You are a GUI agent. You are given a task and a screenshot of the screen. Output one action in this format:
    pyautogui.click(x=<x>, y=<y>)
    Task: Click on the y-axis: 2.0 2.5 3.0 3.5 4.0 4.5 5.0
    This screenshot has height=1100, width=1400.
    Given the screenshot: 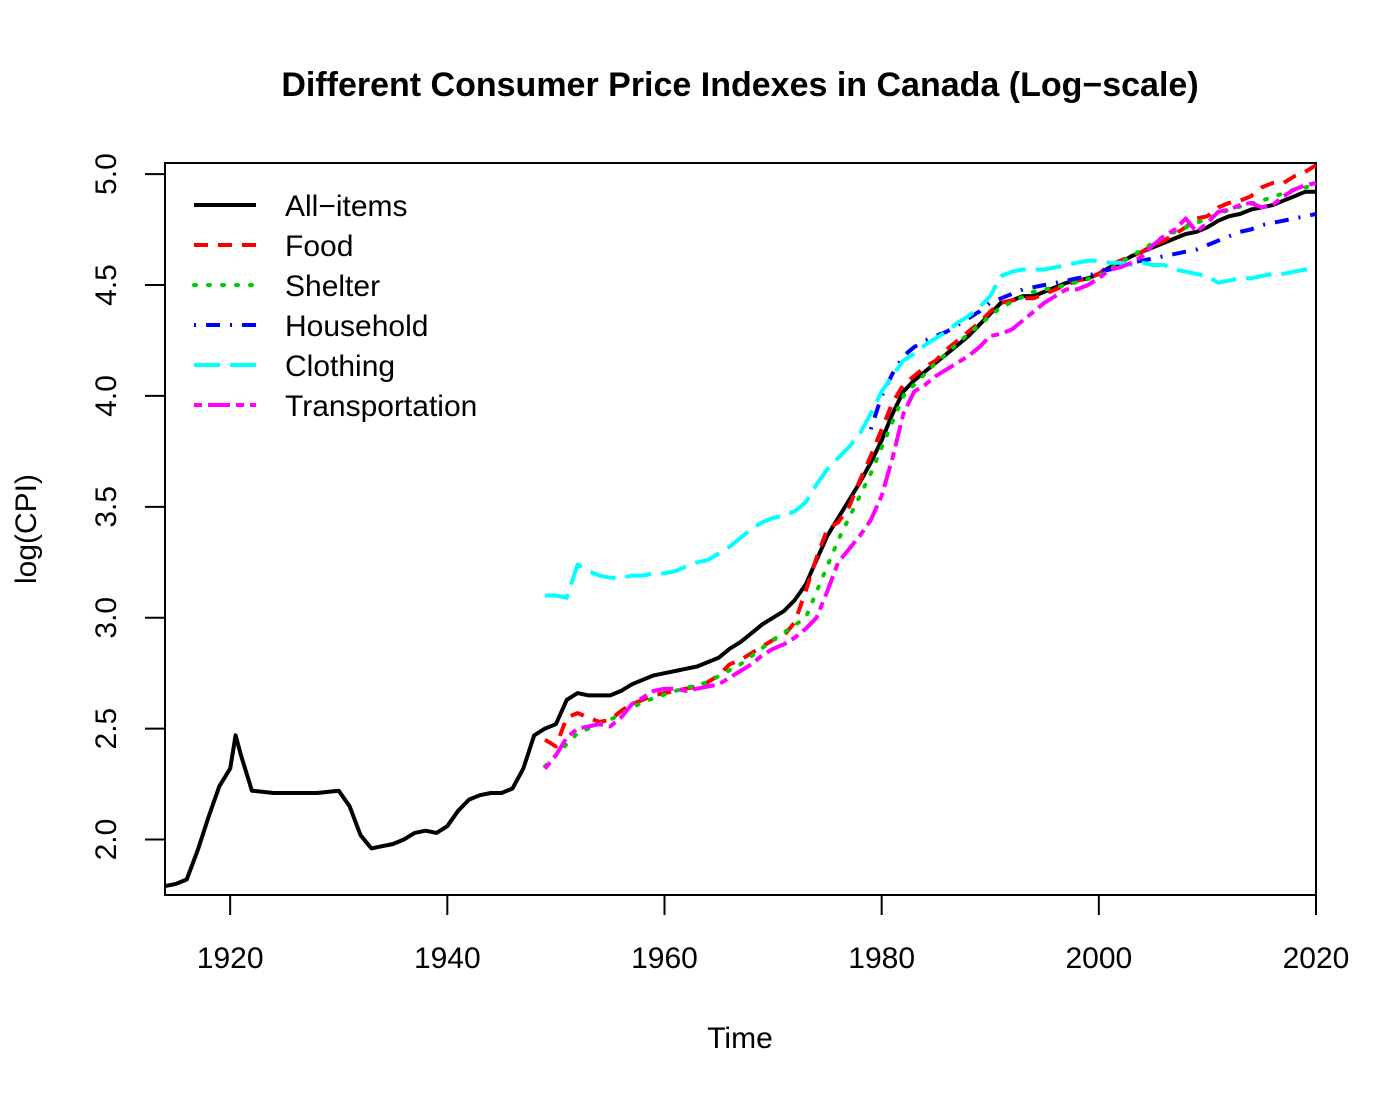 What is the action you would take?
    pyautogui.click(x=128, y=507)
    